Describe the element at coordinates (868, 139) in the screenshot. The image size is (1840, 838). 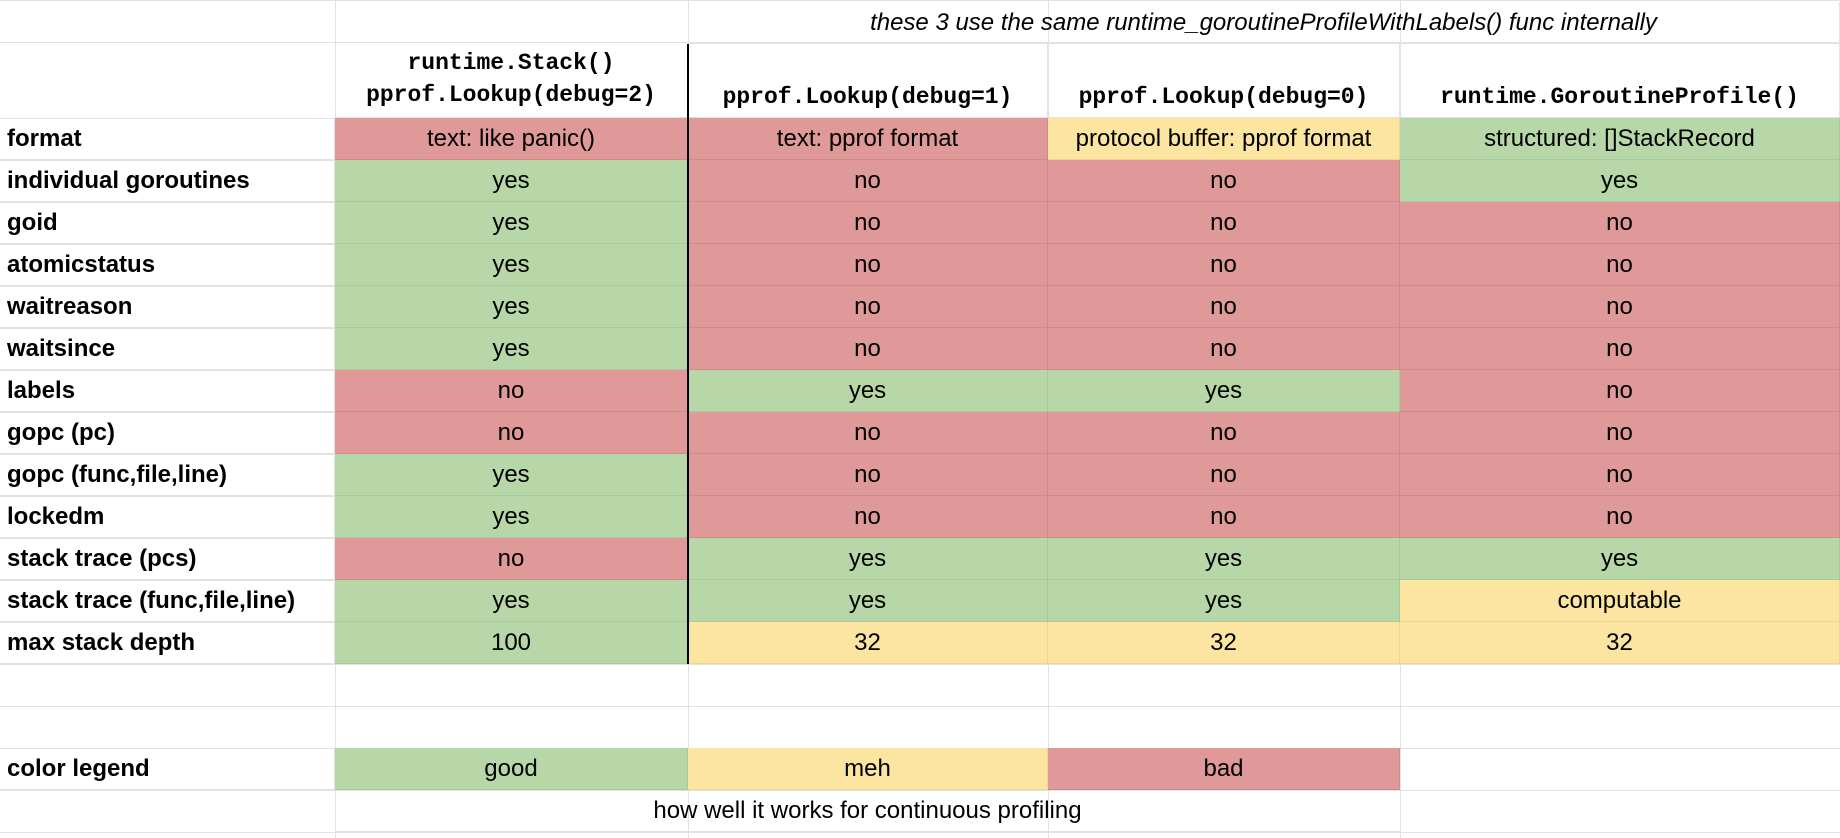
I see `table-cell: text: pprof format` at that location.